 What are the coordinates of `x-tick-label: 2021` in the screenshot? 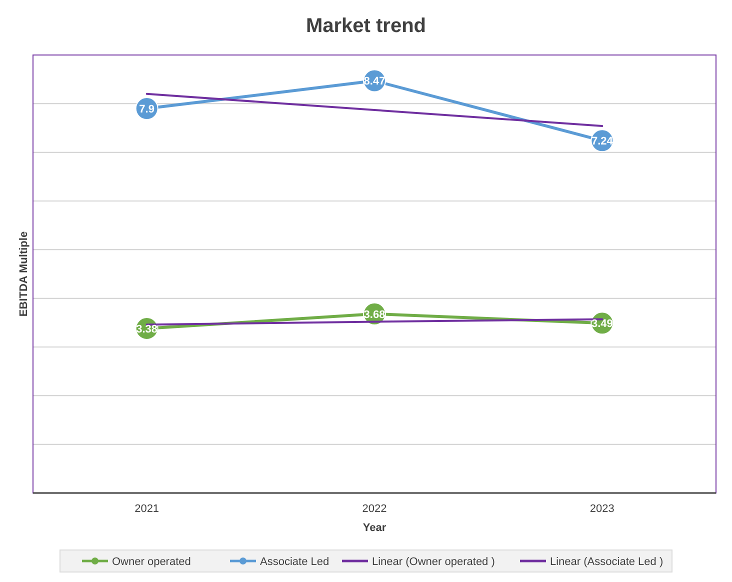 It's located at (147, 509).